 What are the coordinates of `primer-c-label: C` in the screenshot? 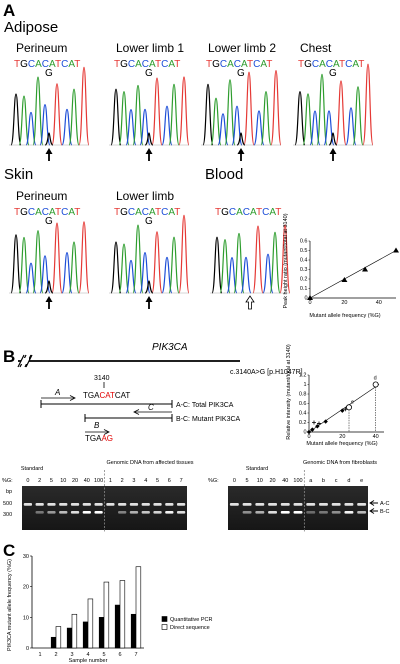 It's located at (151, 407).